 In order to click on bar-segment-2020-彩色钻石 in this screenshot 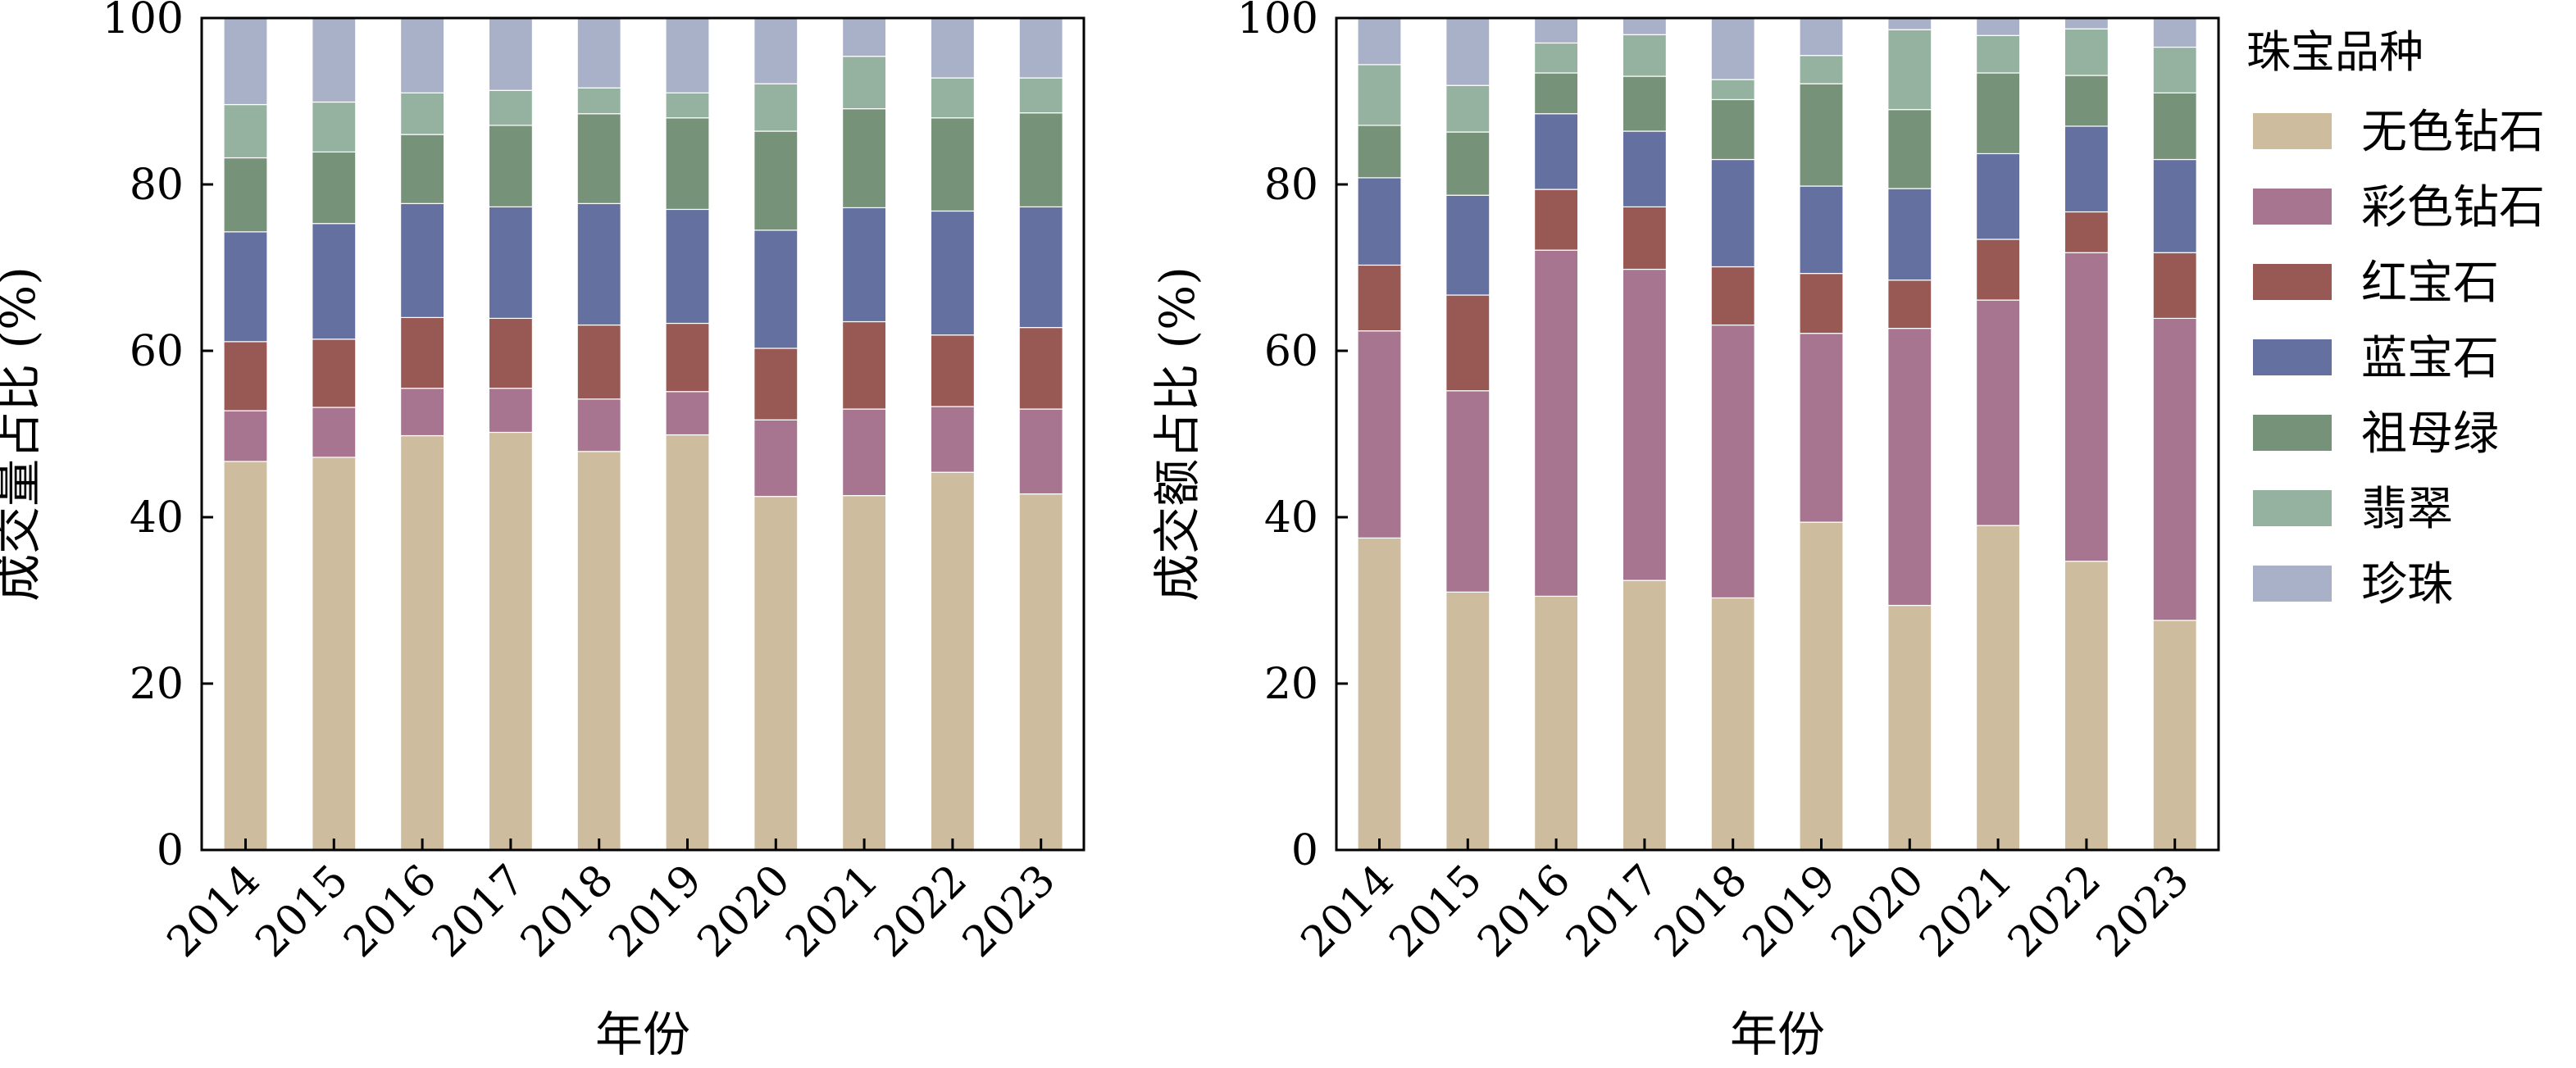, I will do `click(776, 458)`.